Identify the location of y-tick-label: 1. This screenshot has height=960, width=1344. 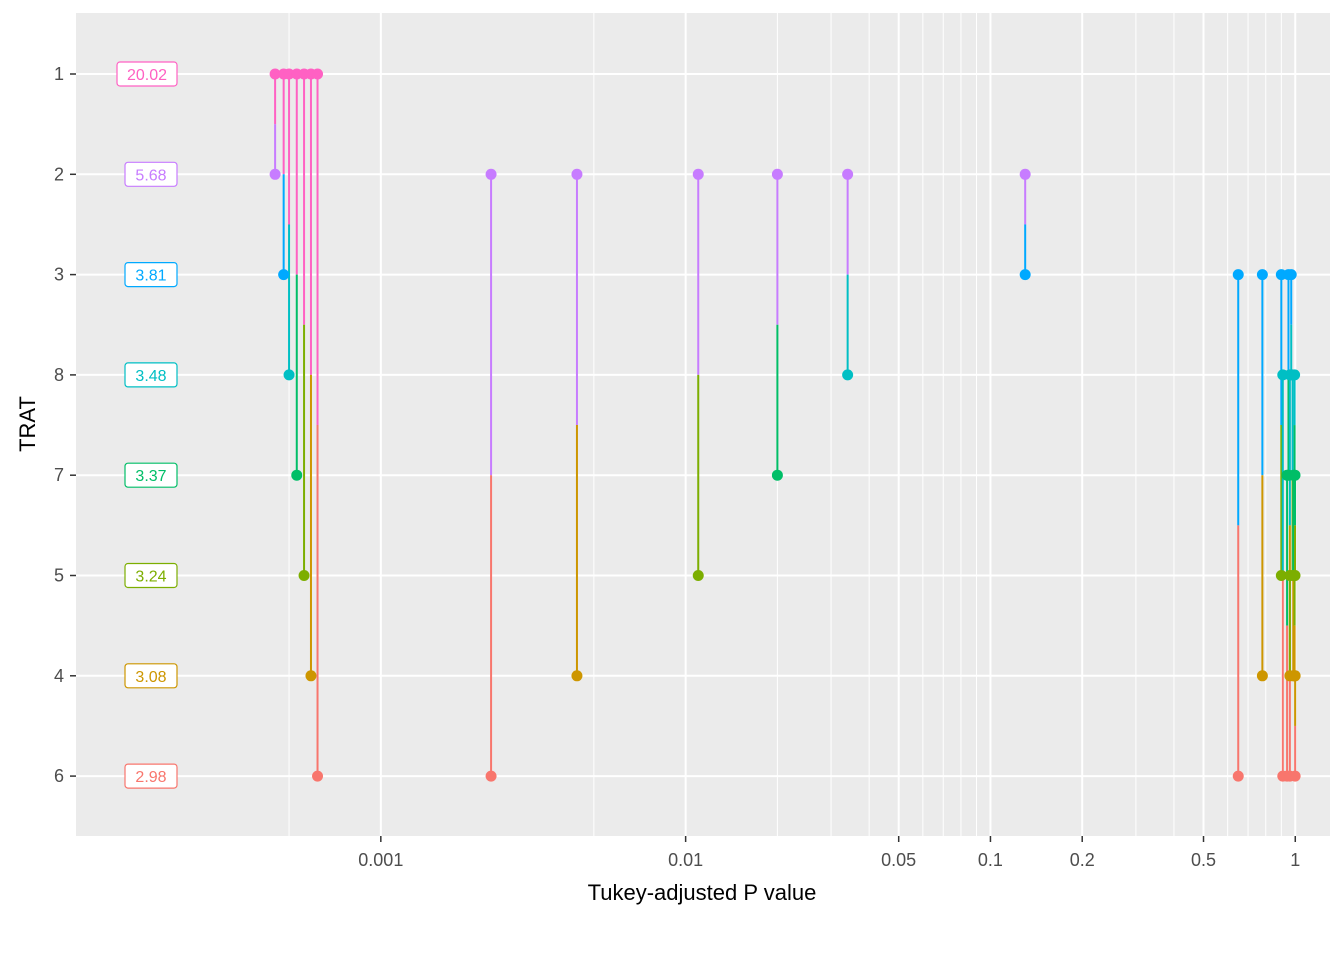
(59, 74).